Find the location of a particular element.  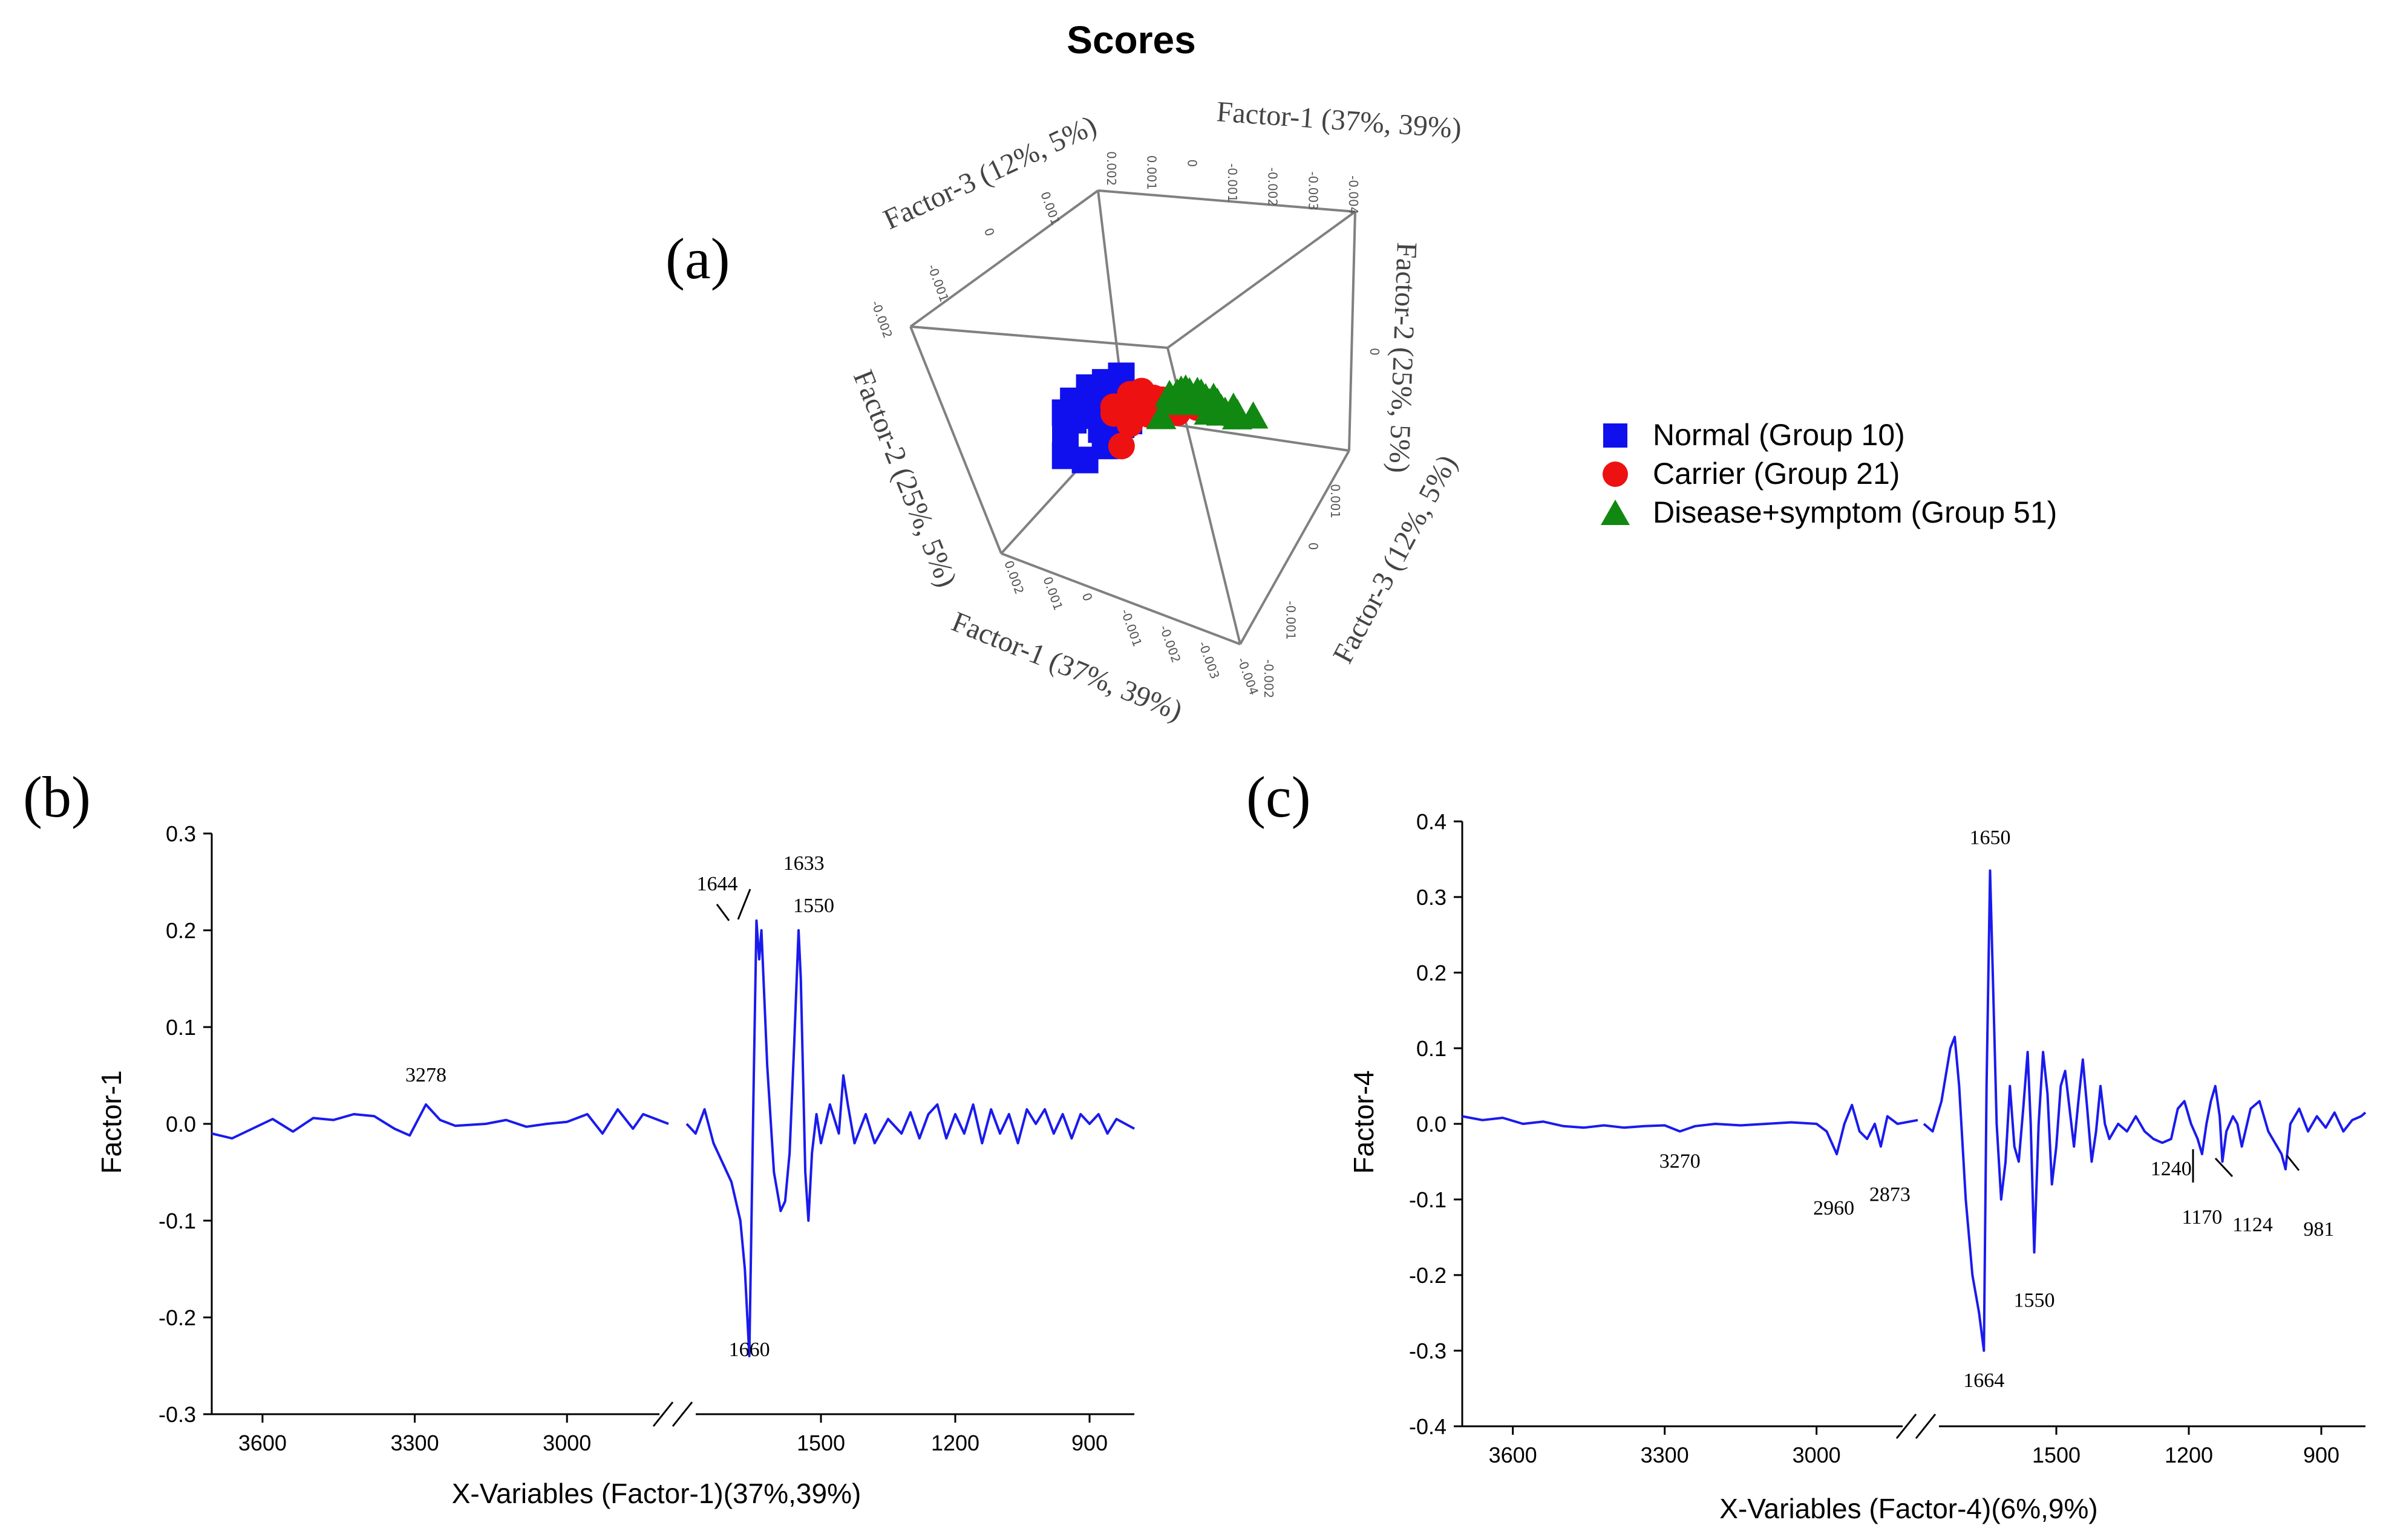

panel-b-label: (b) is located at coordinates (57, 797).